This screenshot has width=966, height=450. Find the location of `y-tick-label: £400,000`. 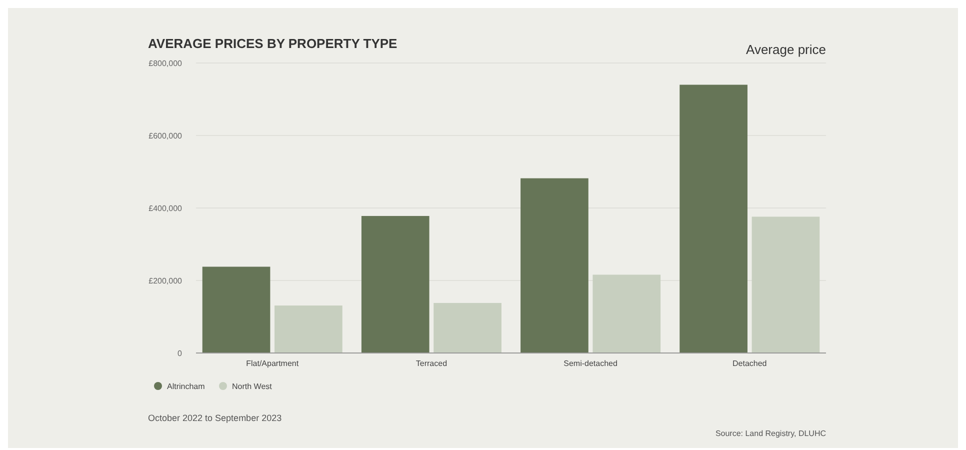

y-tick-label: £400,000 is located at coordinates (165, 208).